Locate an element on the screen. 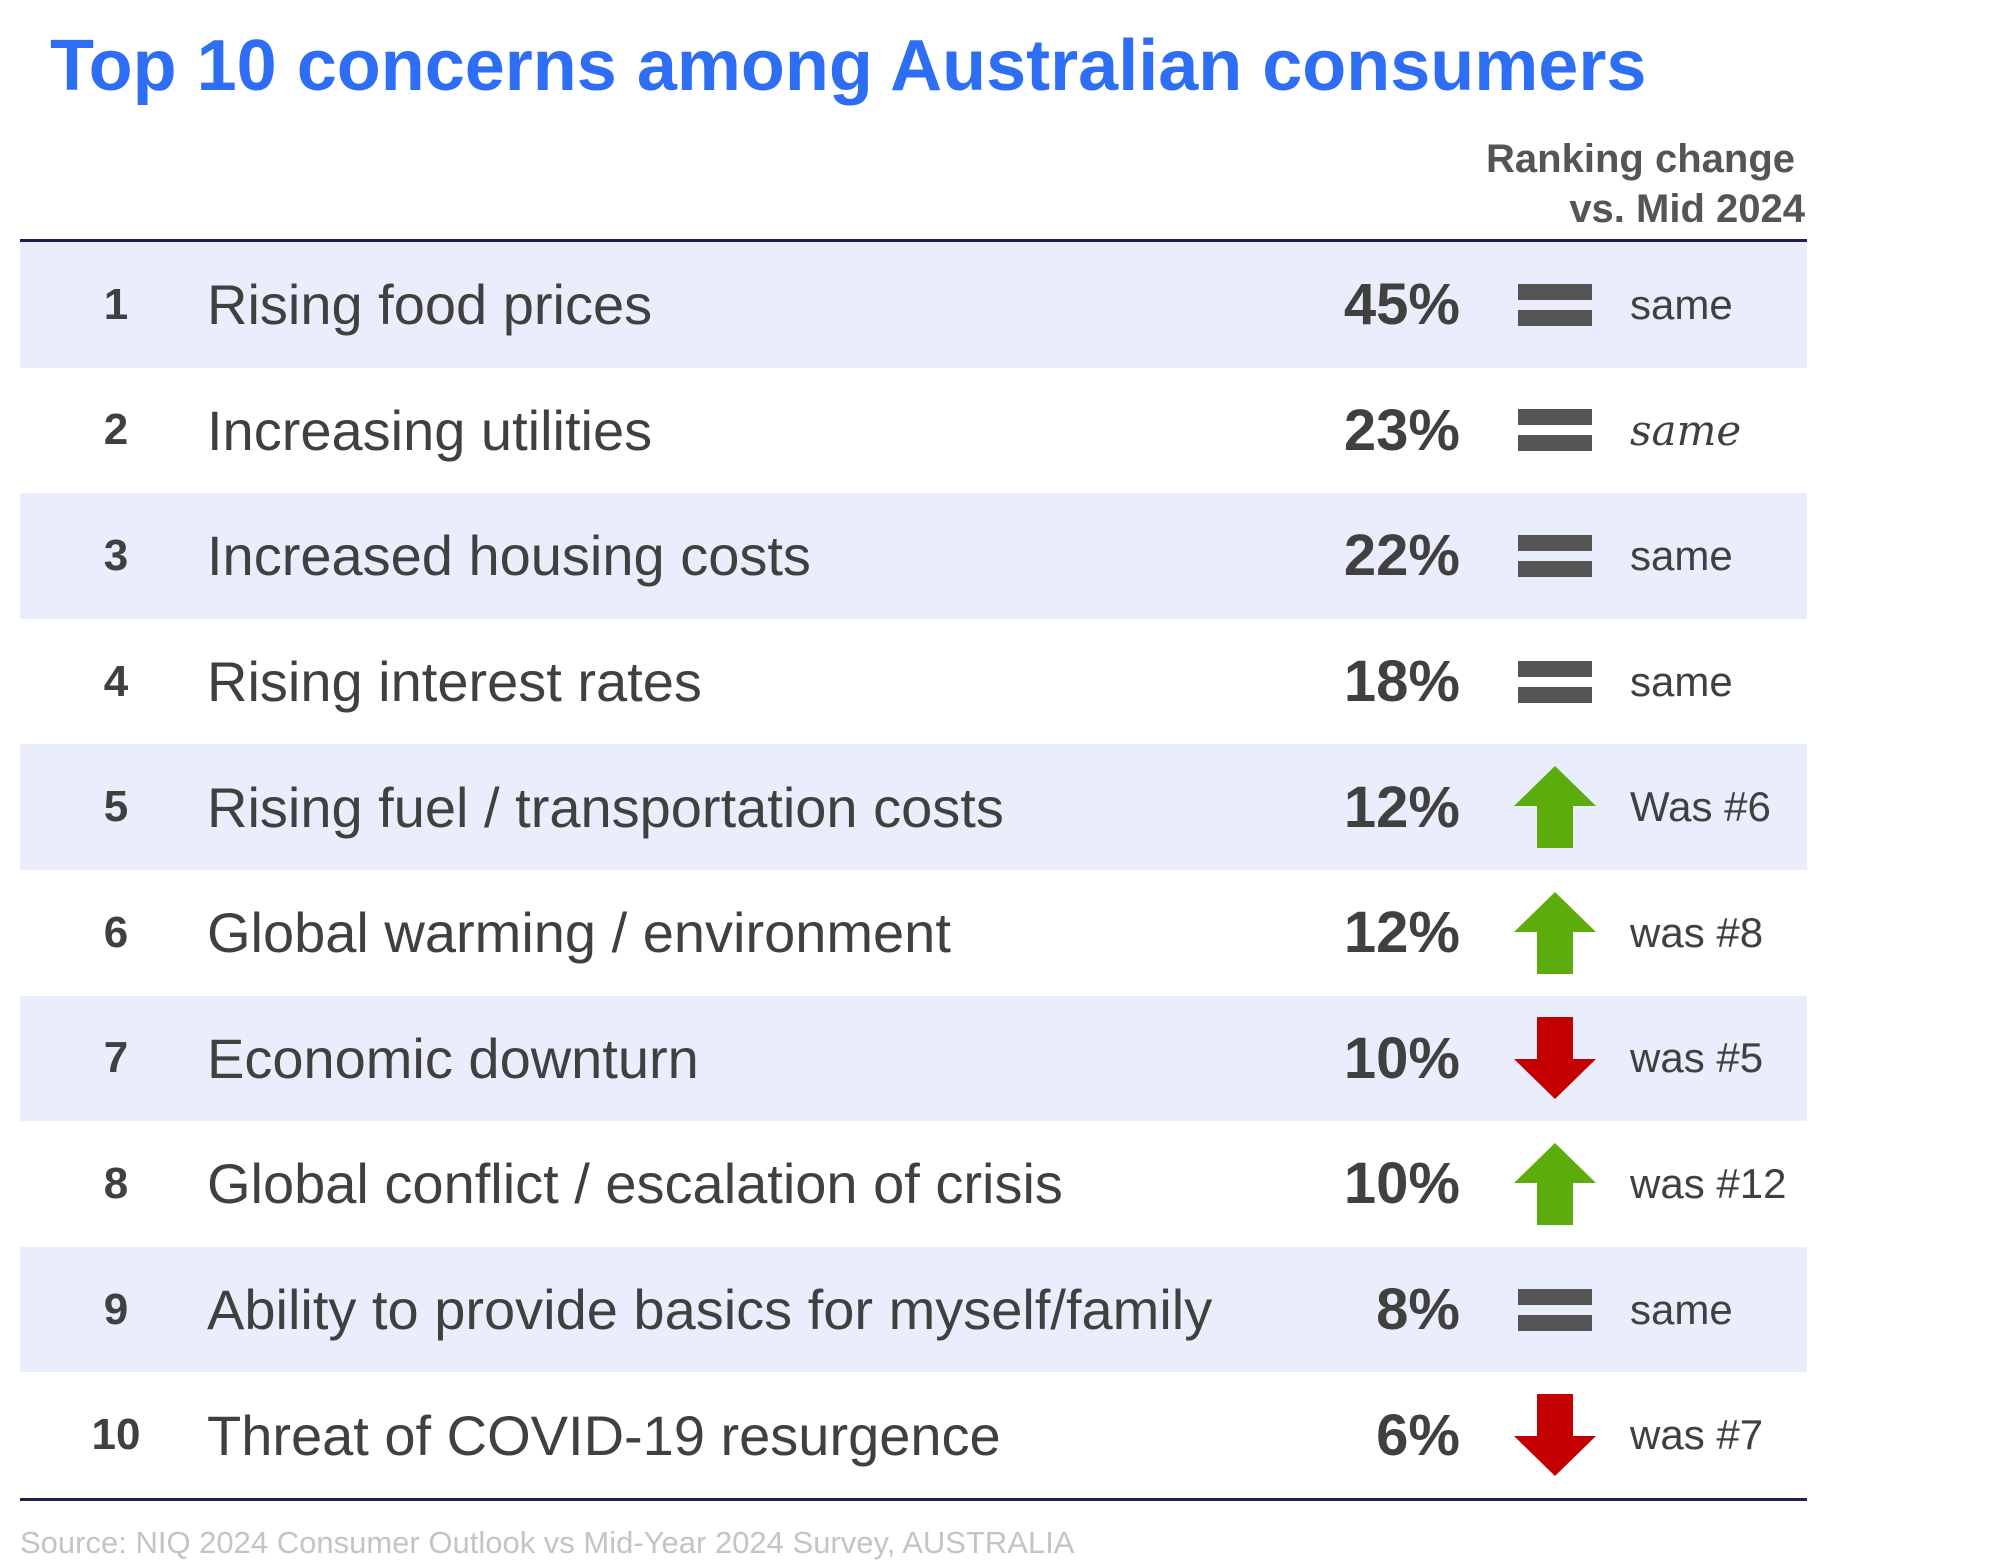  table-row: 7 Economic downturn 10% was #5 is located at coordinates (913, 1058).